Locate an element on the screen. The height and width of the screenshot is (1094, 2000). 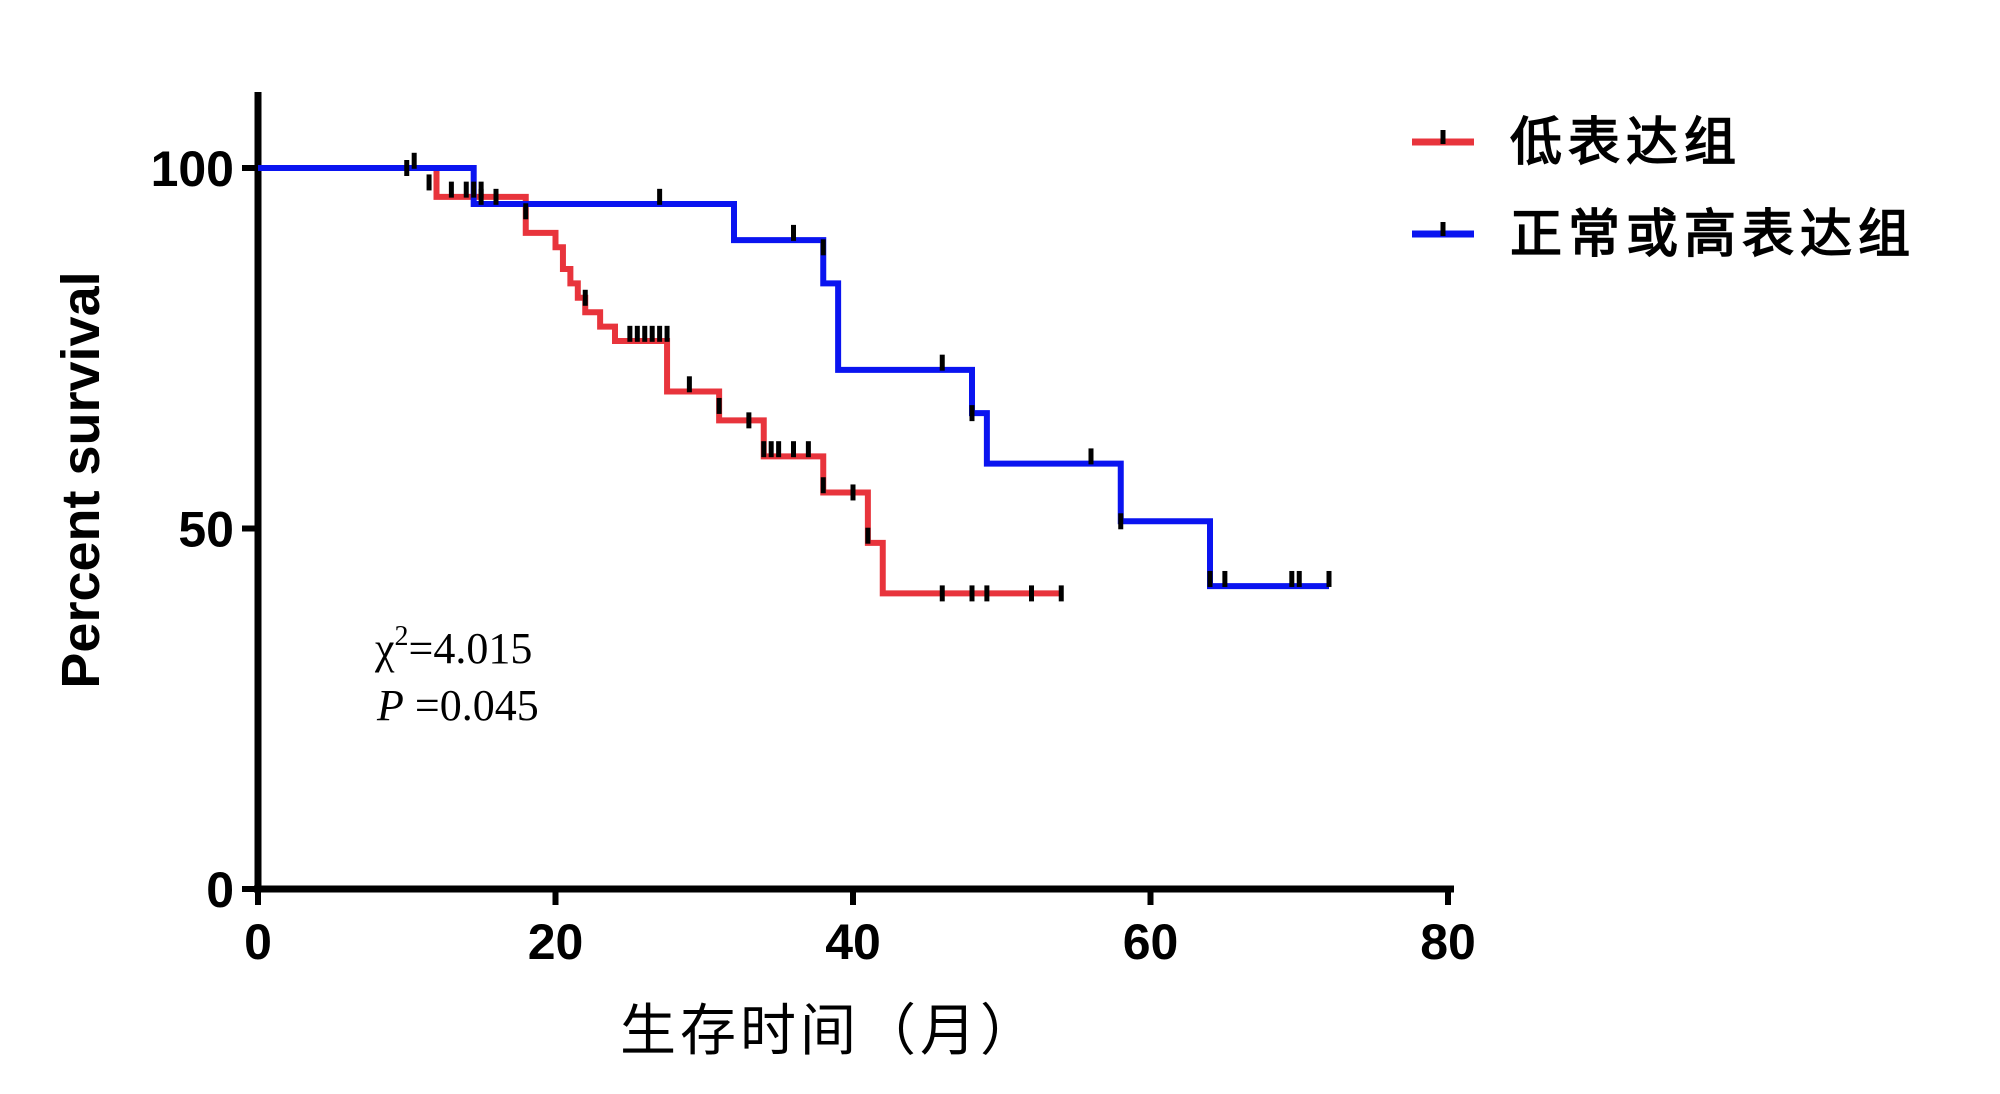
x-tick-label: 20 is located at coordinates (556, 942).